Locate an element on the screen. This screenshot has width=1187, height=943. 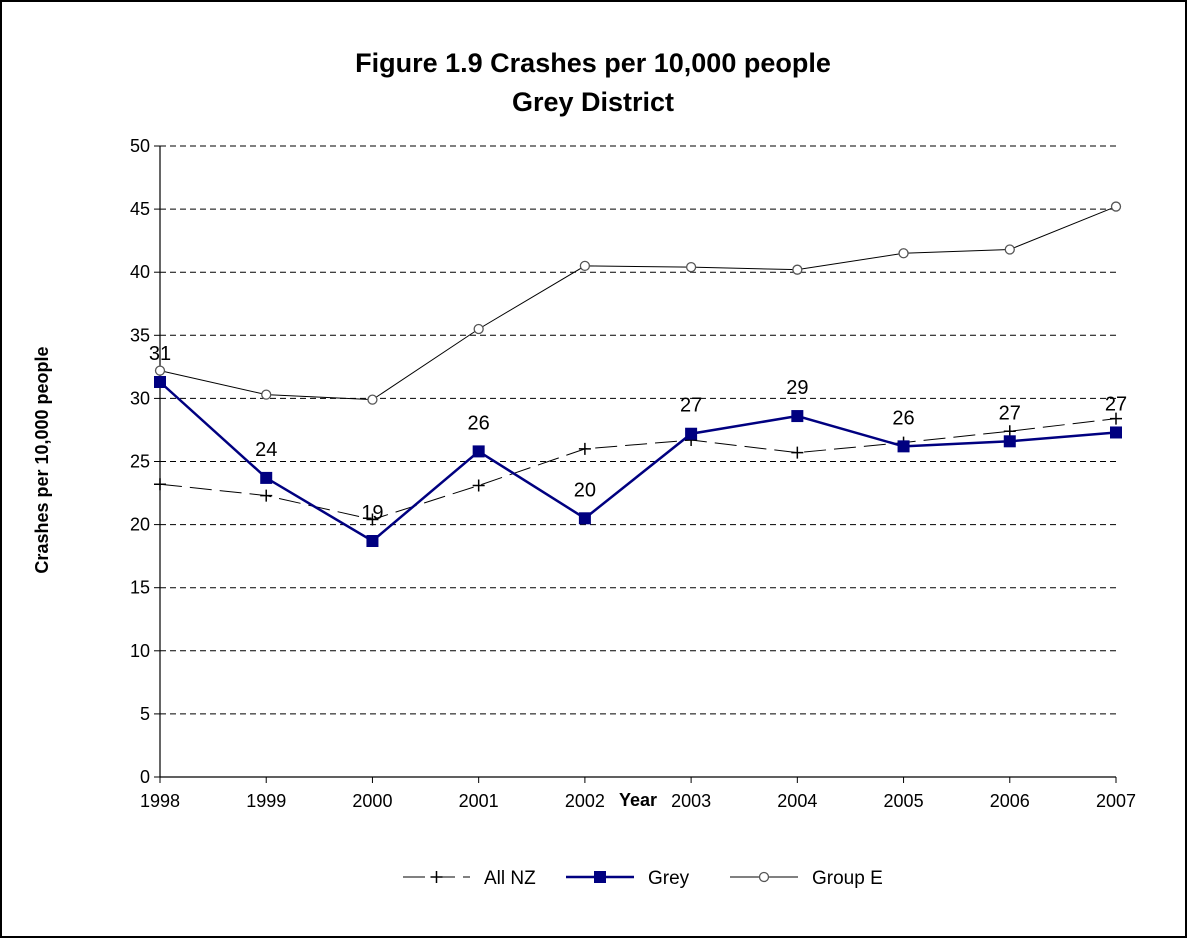
legend-item-all-nz: All NZ is located at coordinates (469, 878).